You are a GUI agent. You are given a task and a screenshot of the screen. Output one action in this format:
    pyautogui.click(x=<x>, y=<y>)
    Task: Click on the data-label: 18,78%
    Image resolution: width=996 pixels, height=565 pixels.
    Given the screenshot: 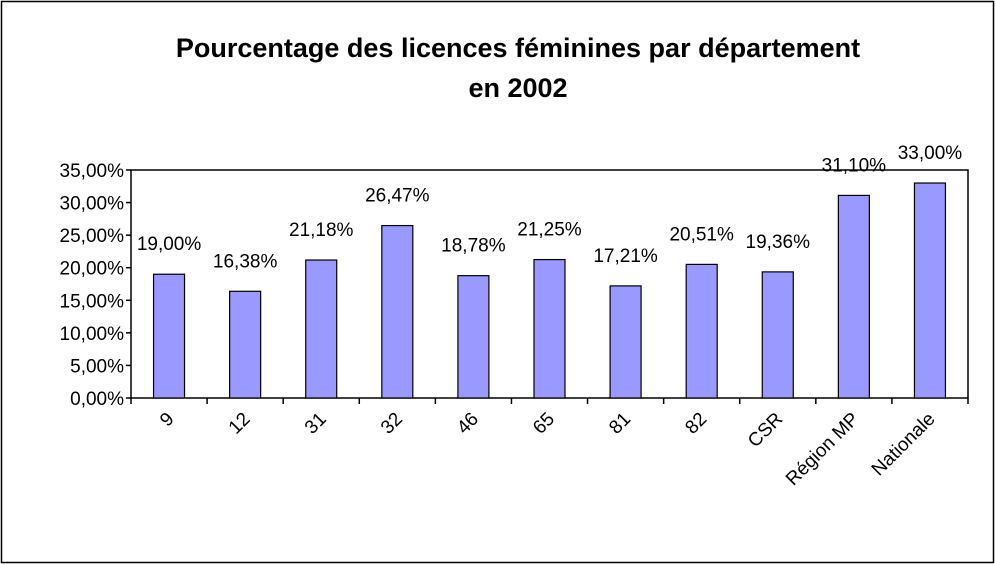 What is the action you would take?
    pyautogui.click(x=473, y=246)
    